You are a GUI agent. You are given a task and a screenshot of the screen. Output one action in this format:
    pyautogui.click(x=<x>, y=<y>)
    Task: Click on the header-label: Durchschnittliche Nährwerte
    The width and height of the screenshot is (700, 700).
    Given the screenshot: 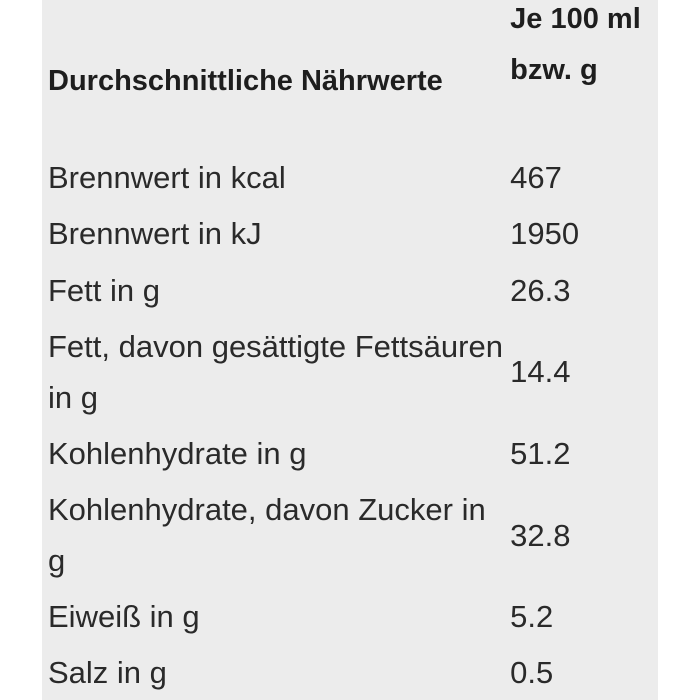 What is the action you would take?
    pyautogui.click(x=245, y=80)
    